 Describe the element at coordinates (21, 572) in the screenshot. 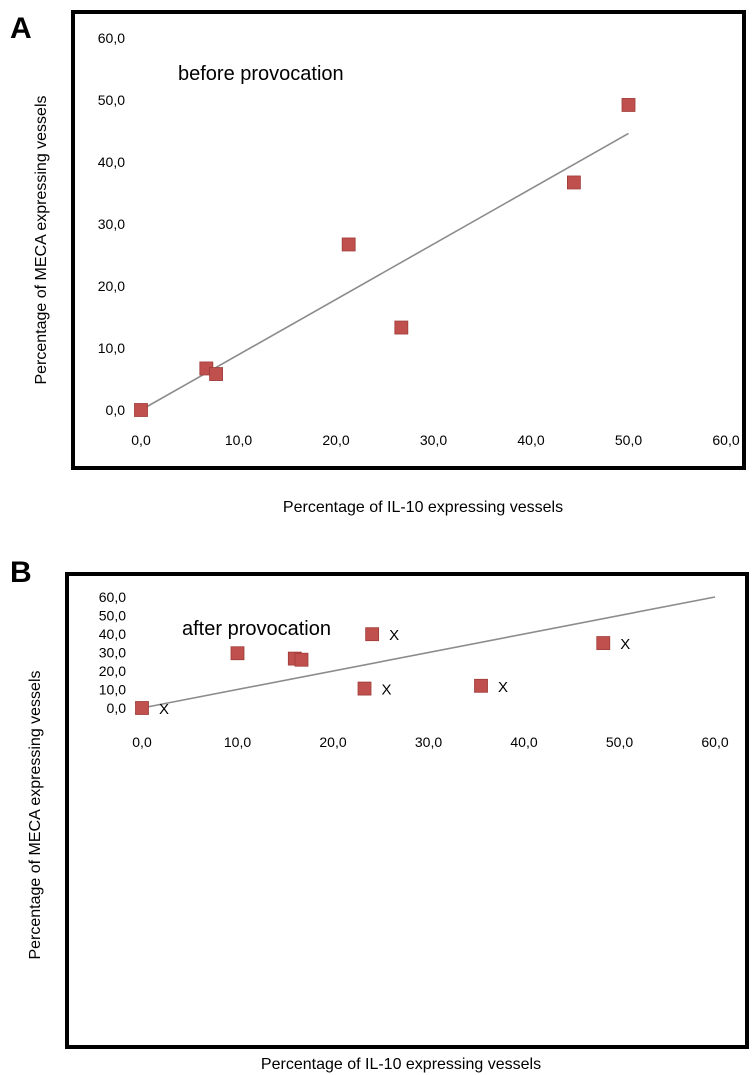

I see `panel-letter: B` at that location.